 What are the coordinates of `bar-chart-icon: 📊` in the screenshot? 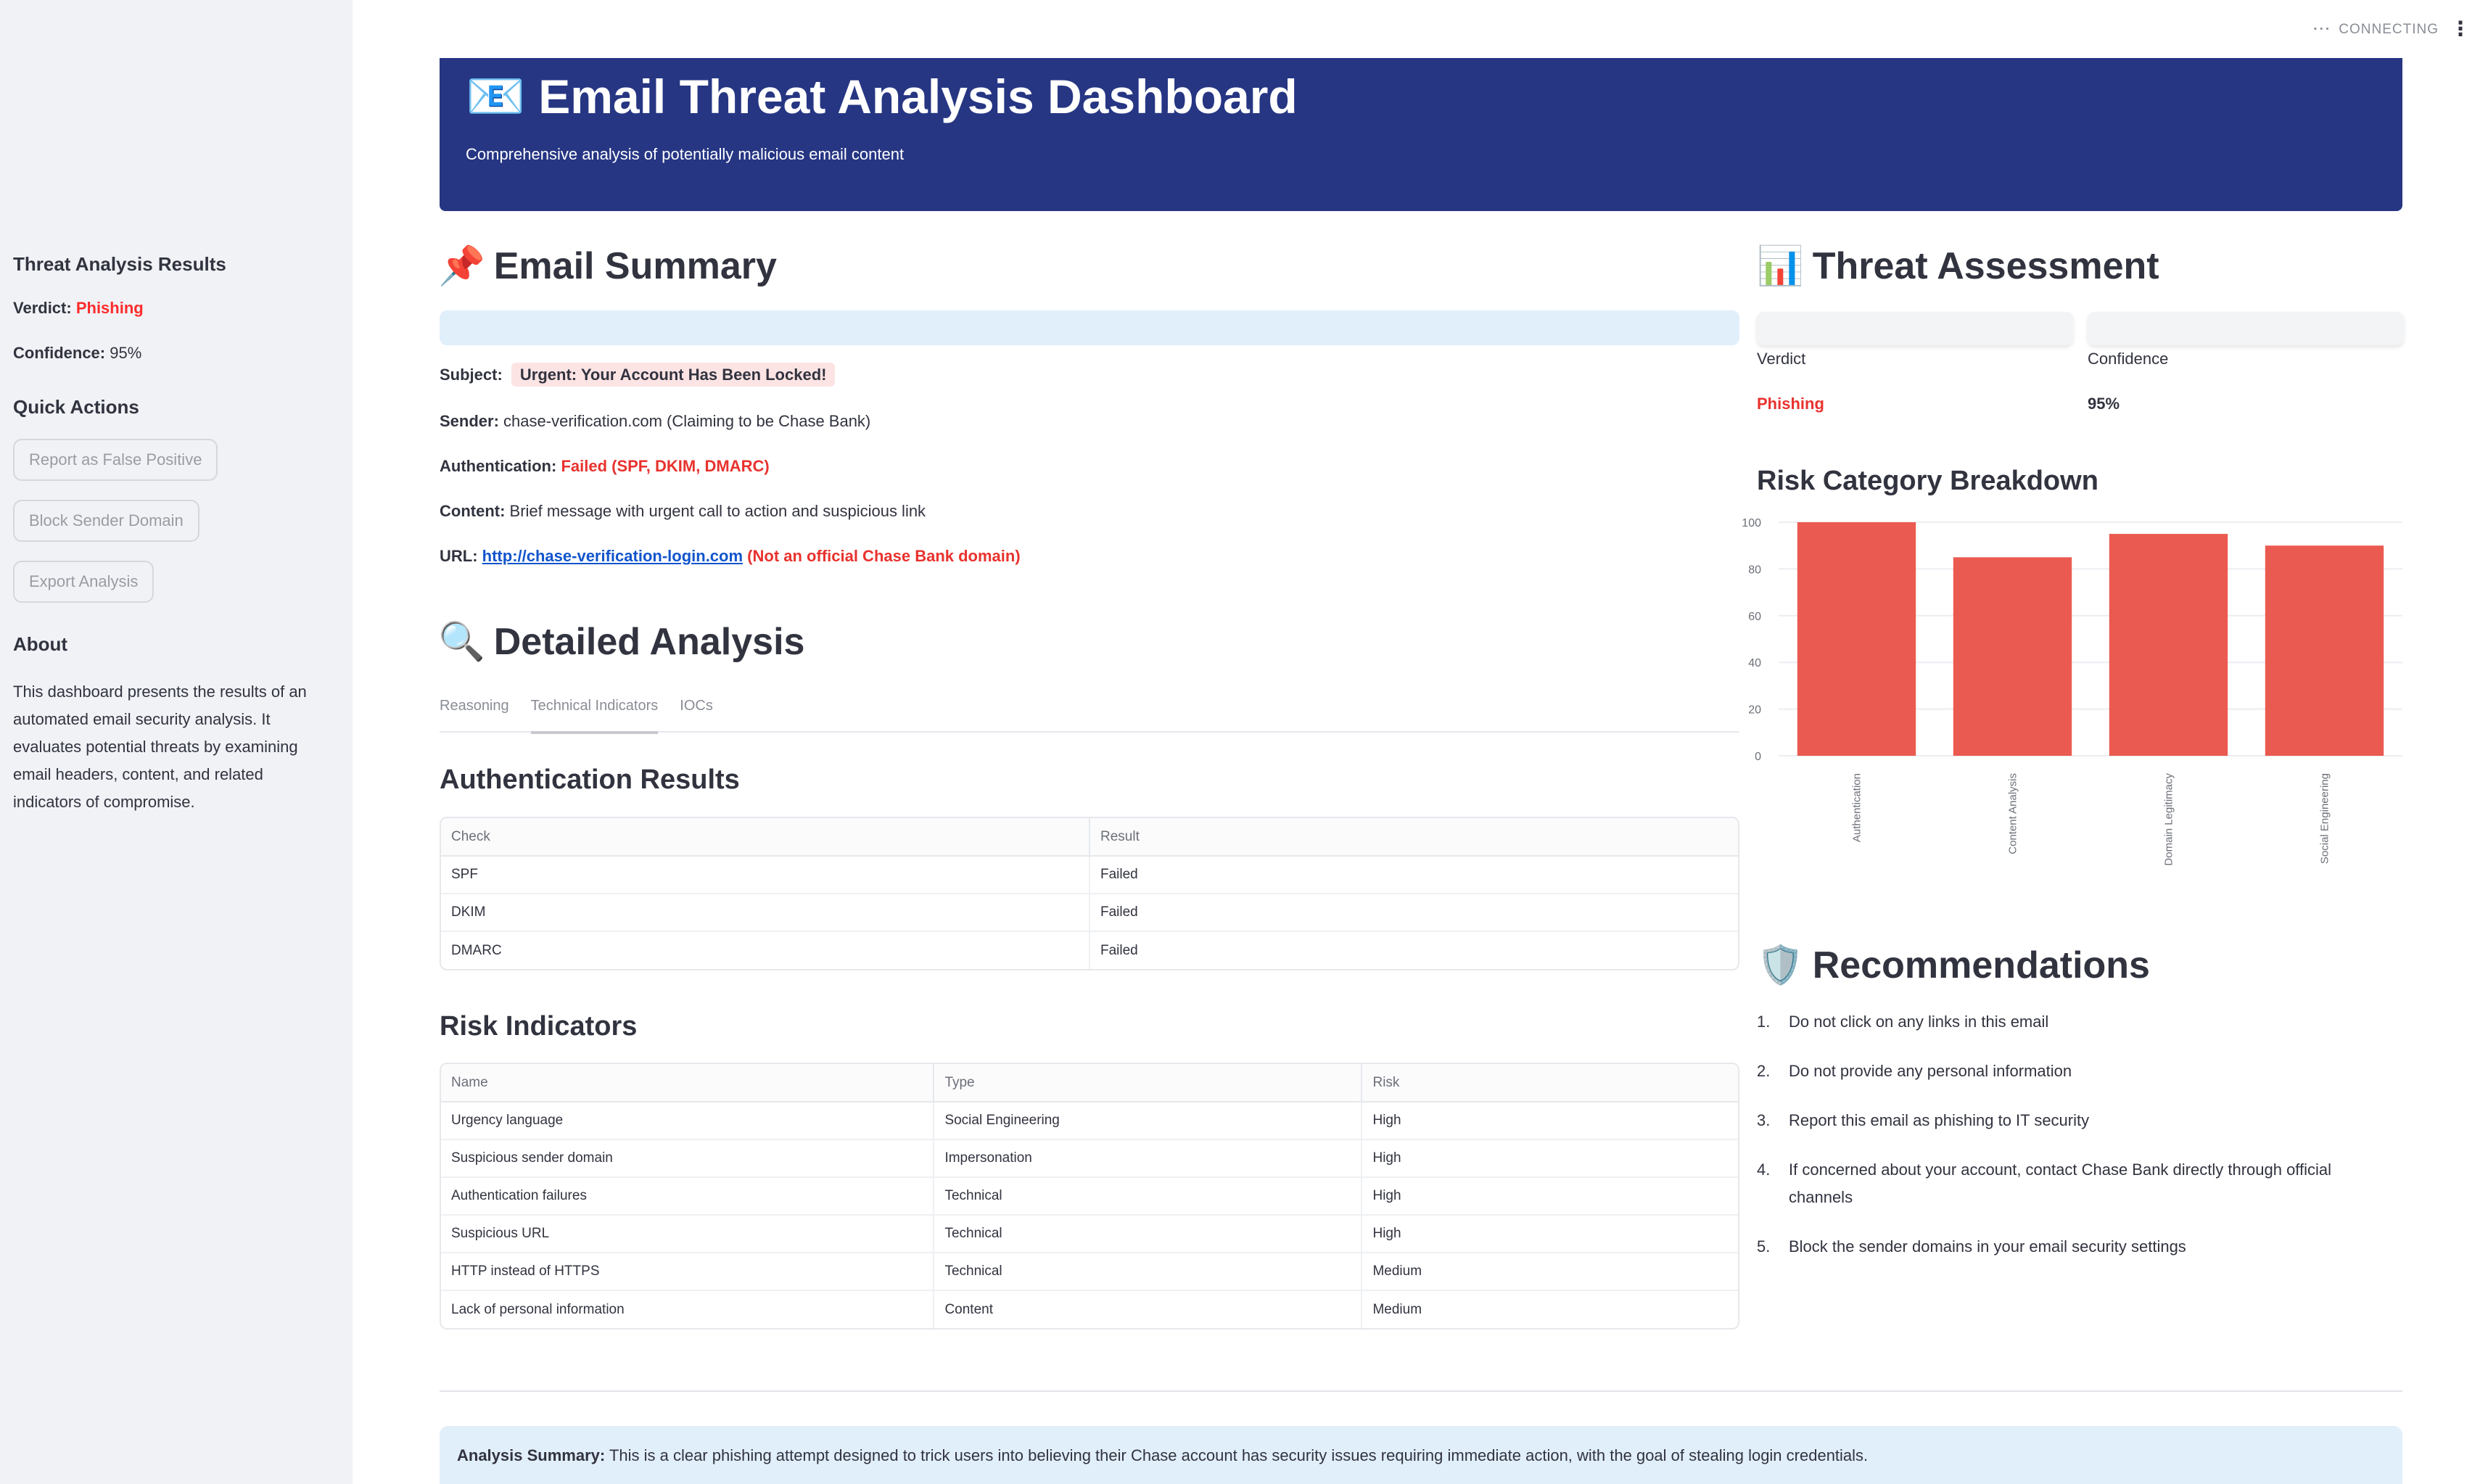 It's located at (1781, 266).